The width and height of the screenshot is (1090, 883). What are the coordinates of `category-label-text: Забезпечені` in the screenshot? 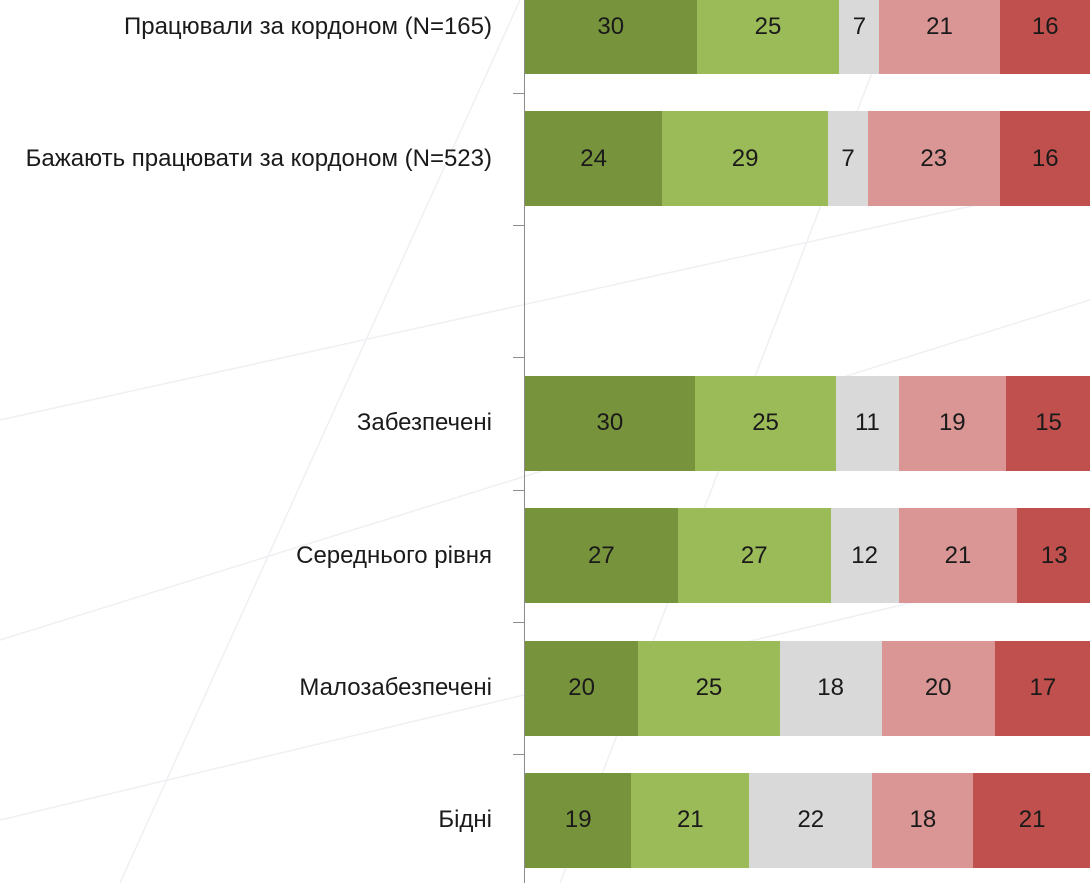 It's located at (424, 423).